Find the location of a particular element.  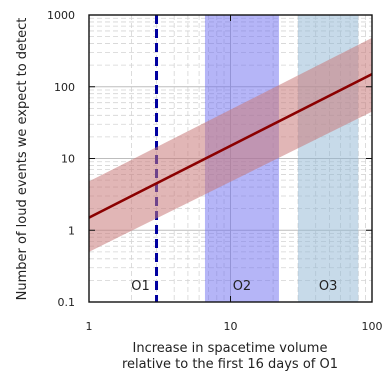

x-tick-label: 10 is located at coordinates (231, 326).